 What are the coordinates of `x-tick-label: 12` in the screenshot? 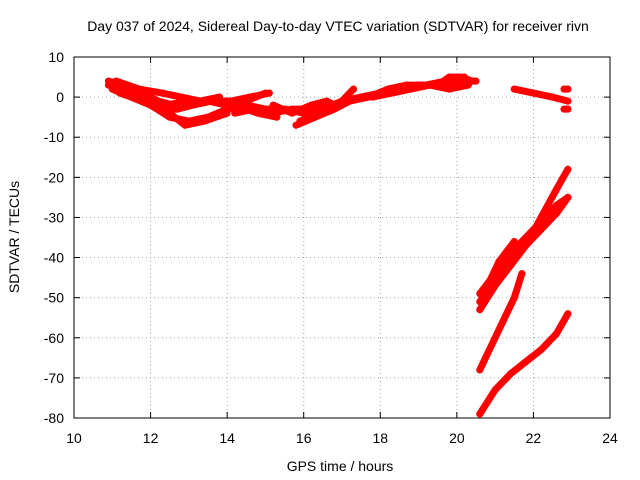 It's located at (151, 438).